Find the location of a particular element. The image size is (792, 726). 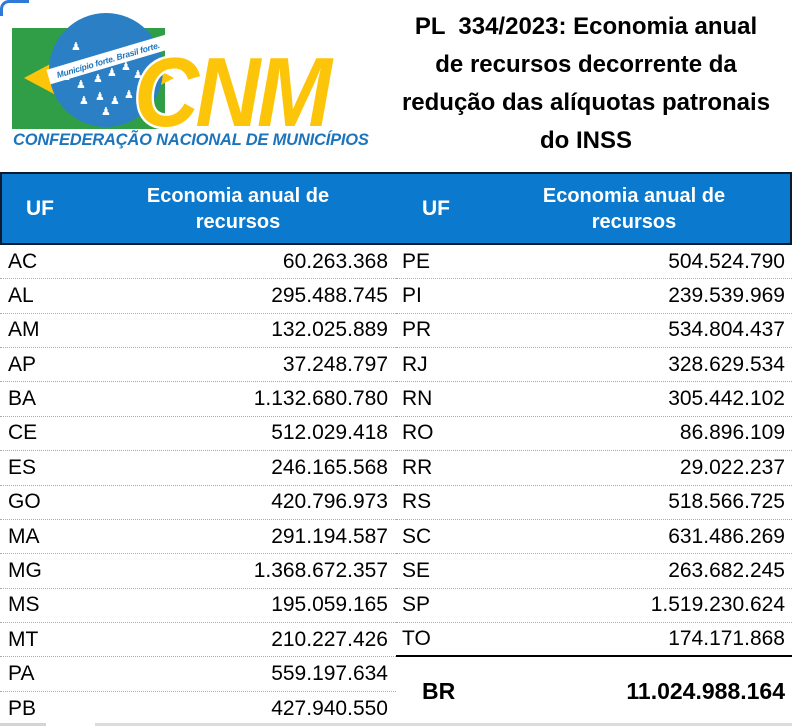

uf-cell: RN is located at coordinates (417, 399).